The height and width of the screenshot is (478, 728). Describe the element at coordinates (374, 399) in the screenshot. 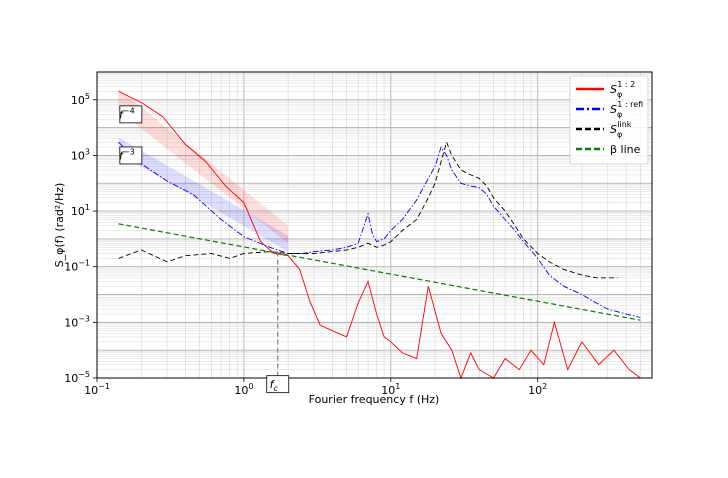

I see `x-axis-label: Fourier frequency f (Hz)` at that location.